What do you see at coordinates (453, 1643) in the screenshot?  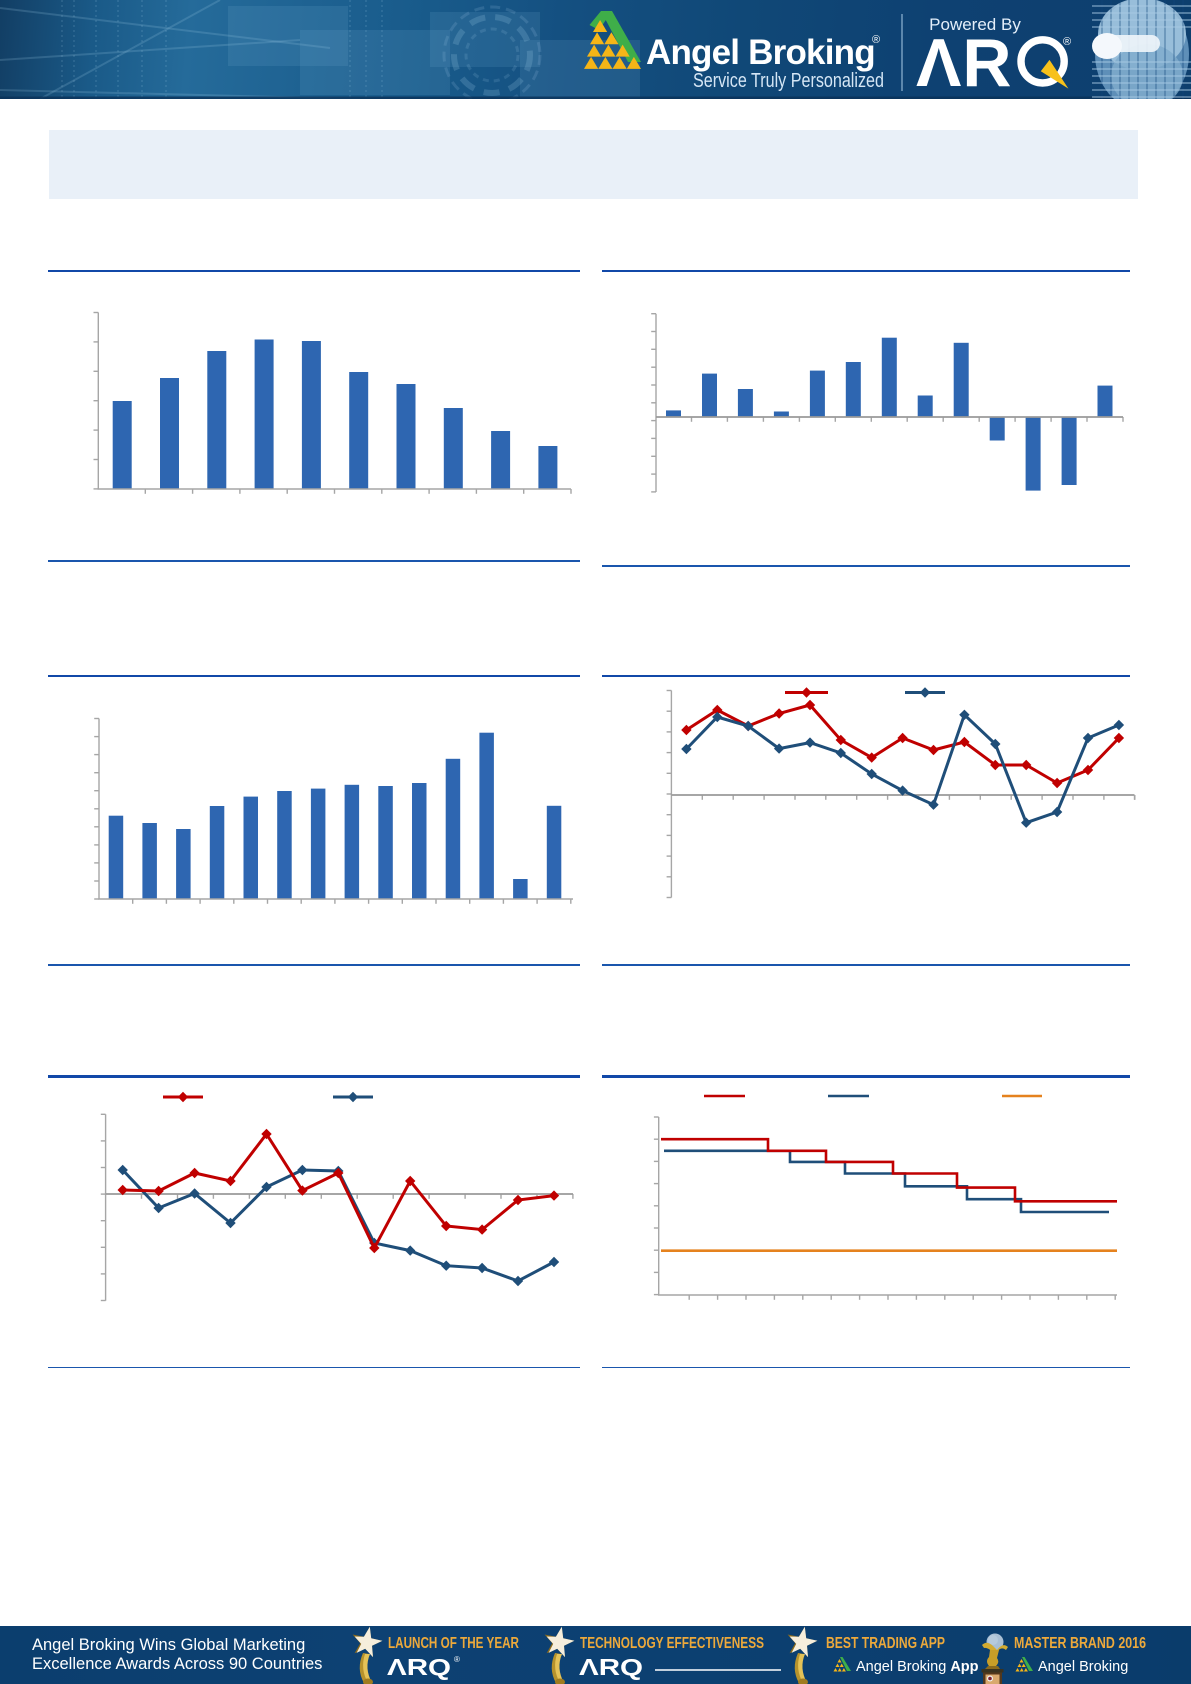 I see `svg-text: LAUNCH OF THE YEAR` at bounding box center [453, 1643].